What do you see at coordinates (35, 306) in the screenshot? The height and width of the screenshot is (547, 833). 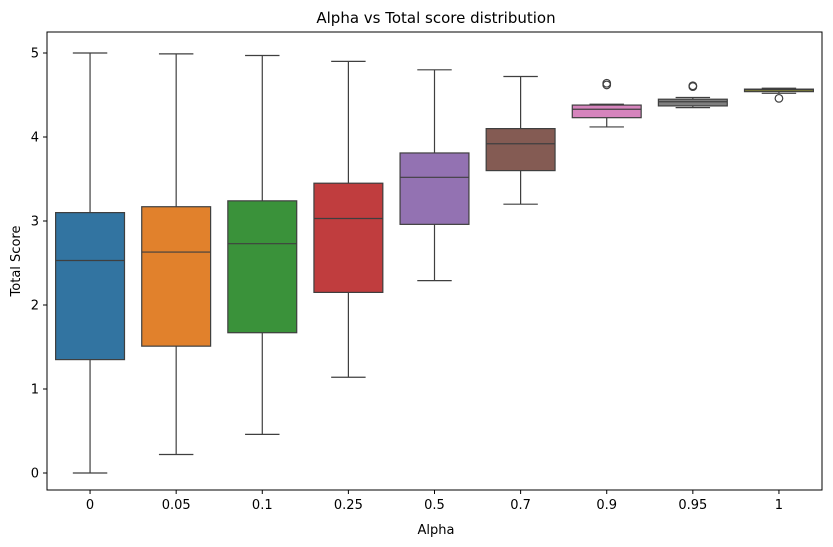 I see `y-tick-label: 2` at bounding box center [35, 306].